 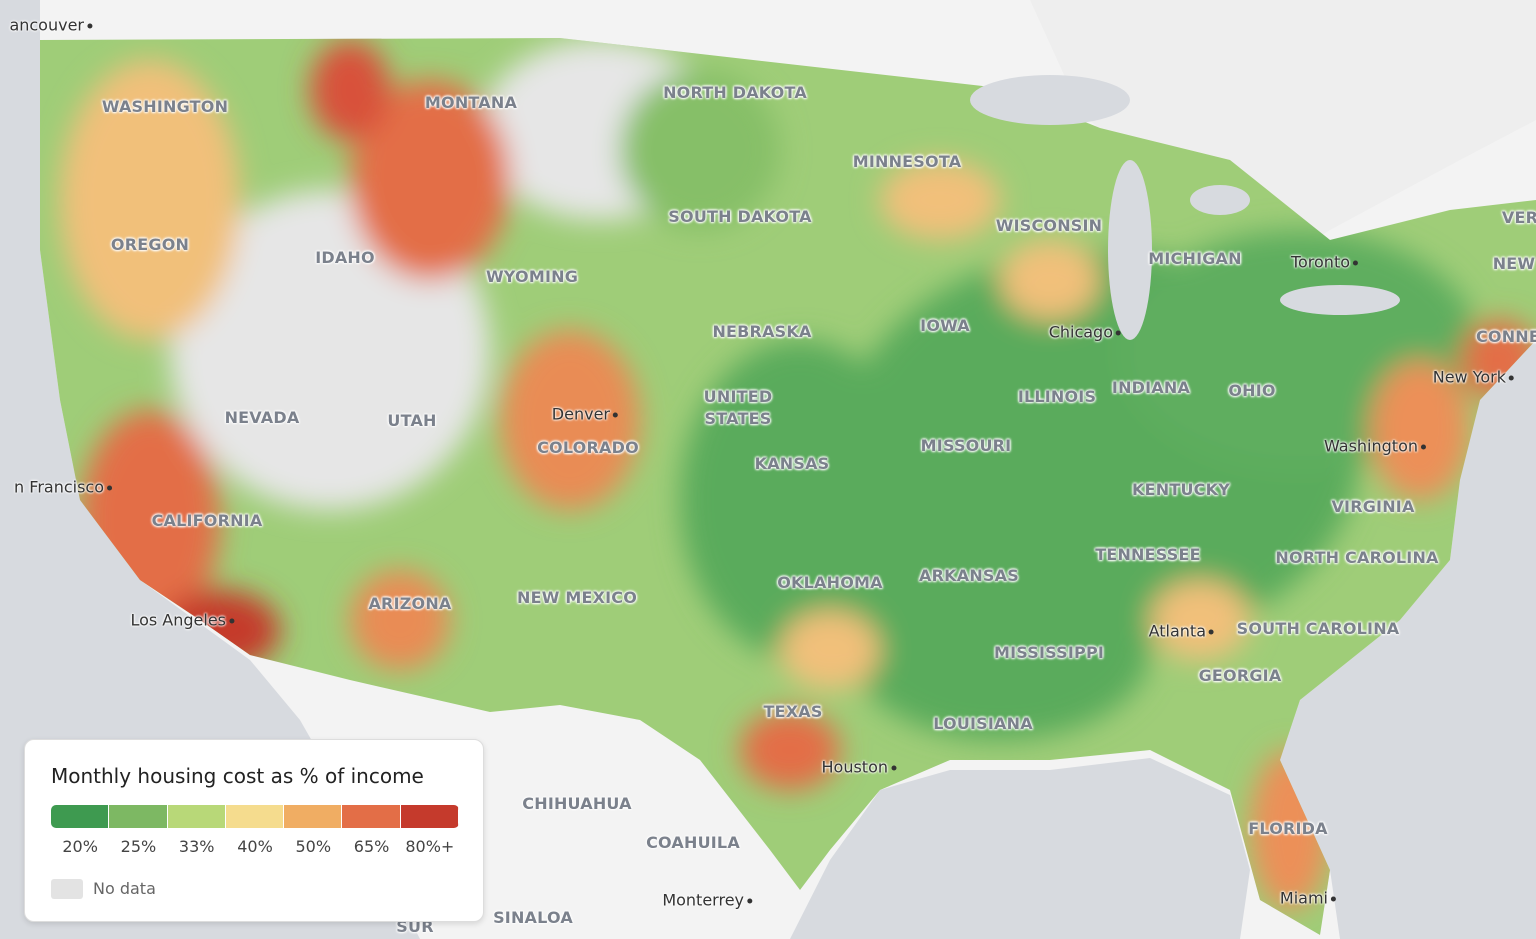 I want to click on region-label: INDIANA, so click(x=1151, y=387).